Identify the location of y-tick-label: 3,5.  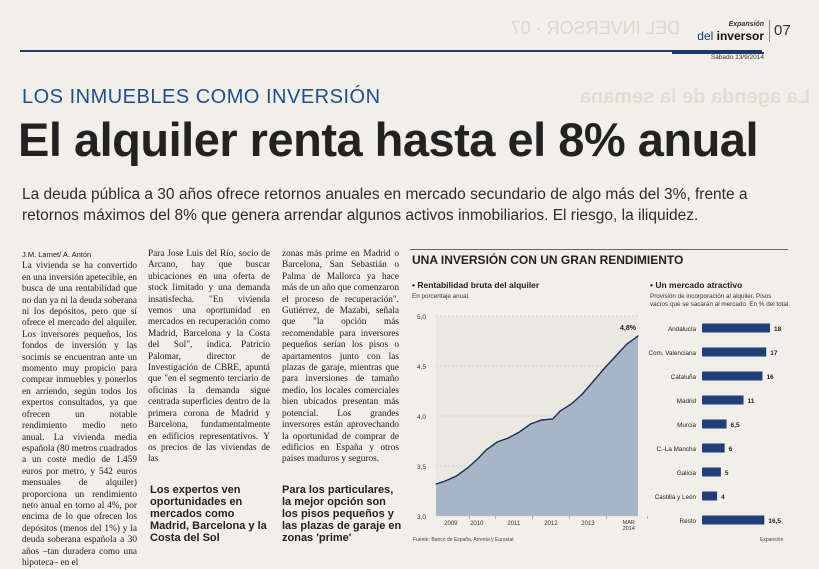
(421, 467).